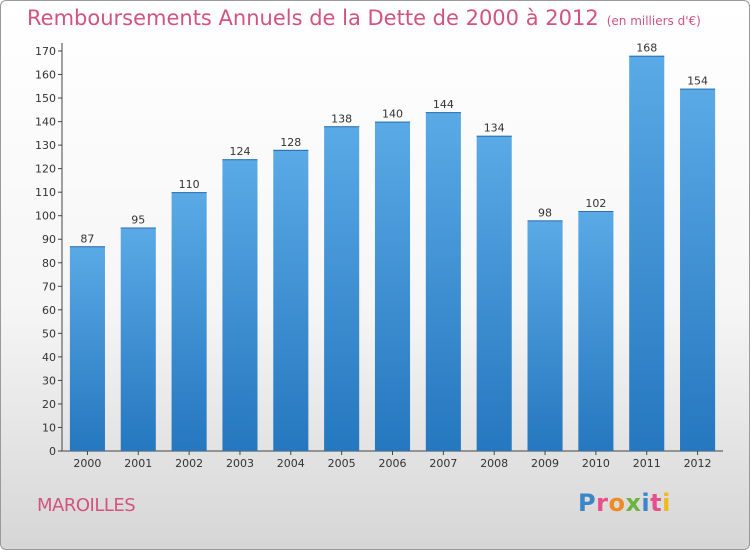 The image size is (750, 550). Describe the element at coordinates (86, 505) in the screenshot. I see `commune-name: MAROILLES` at that location.